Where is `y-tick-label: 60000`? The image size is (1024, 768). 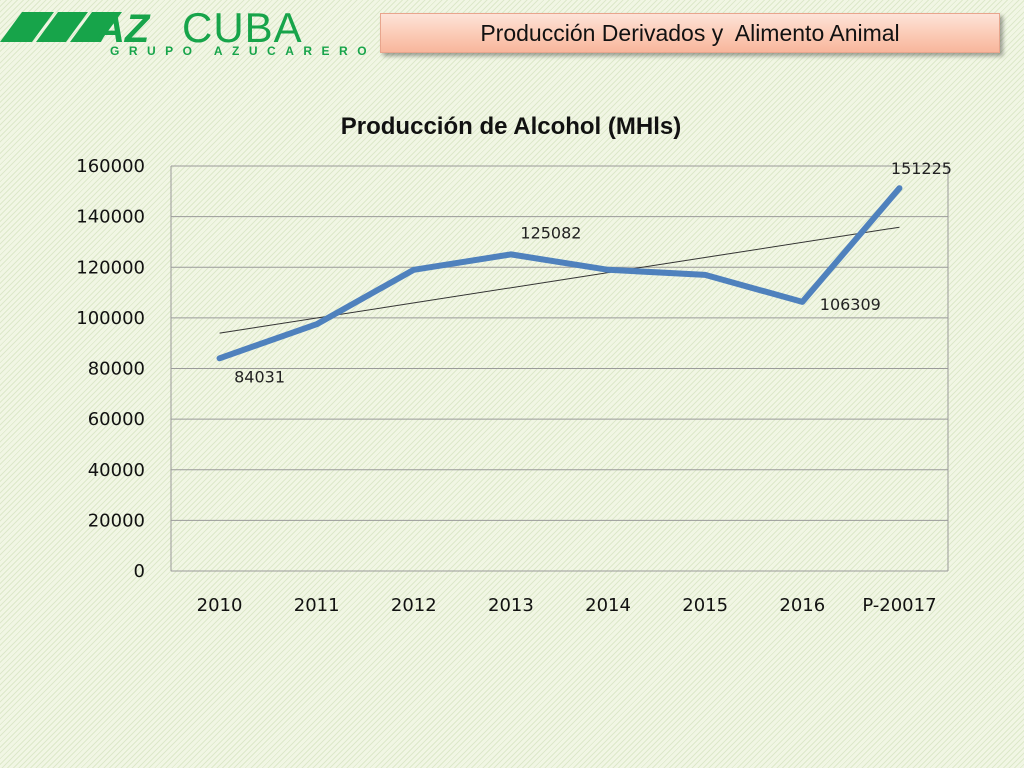
y-tick-label: 60000 is located at coordinates (116, 419).